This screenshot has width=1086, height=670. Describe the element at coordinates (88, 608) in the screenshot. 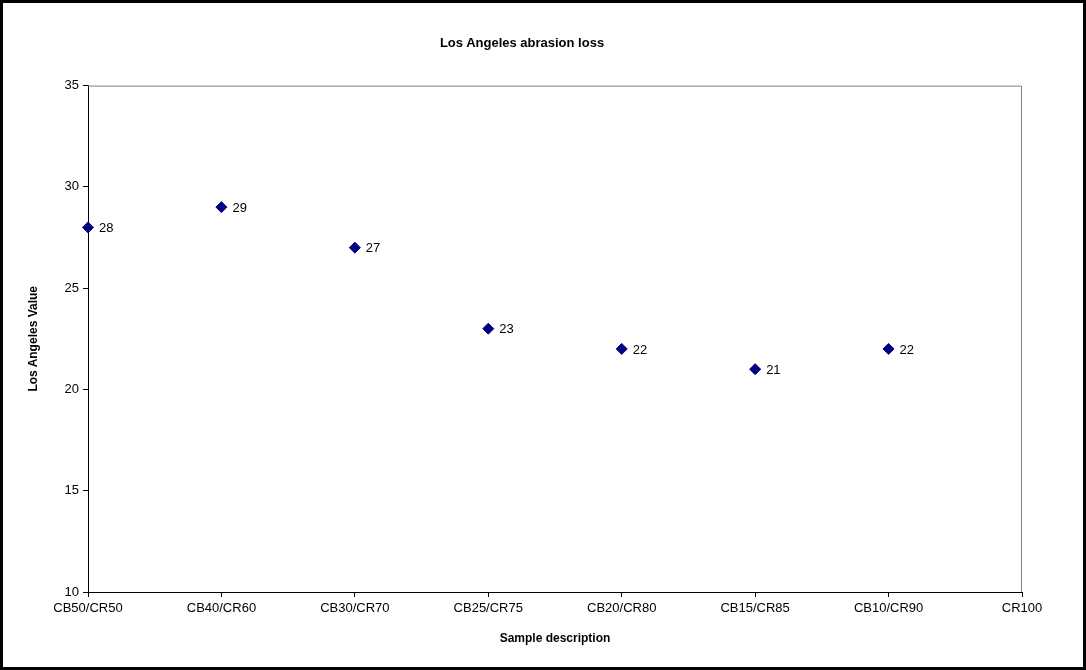

I see `x-tick-label: CB50/CR50` at that location.